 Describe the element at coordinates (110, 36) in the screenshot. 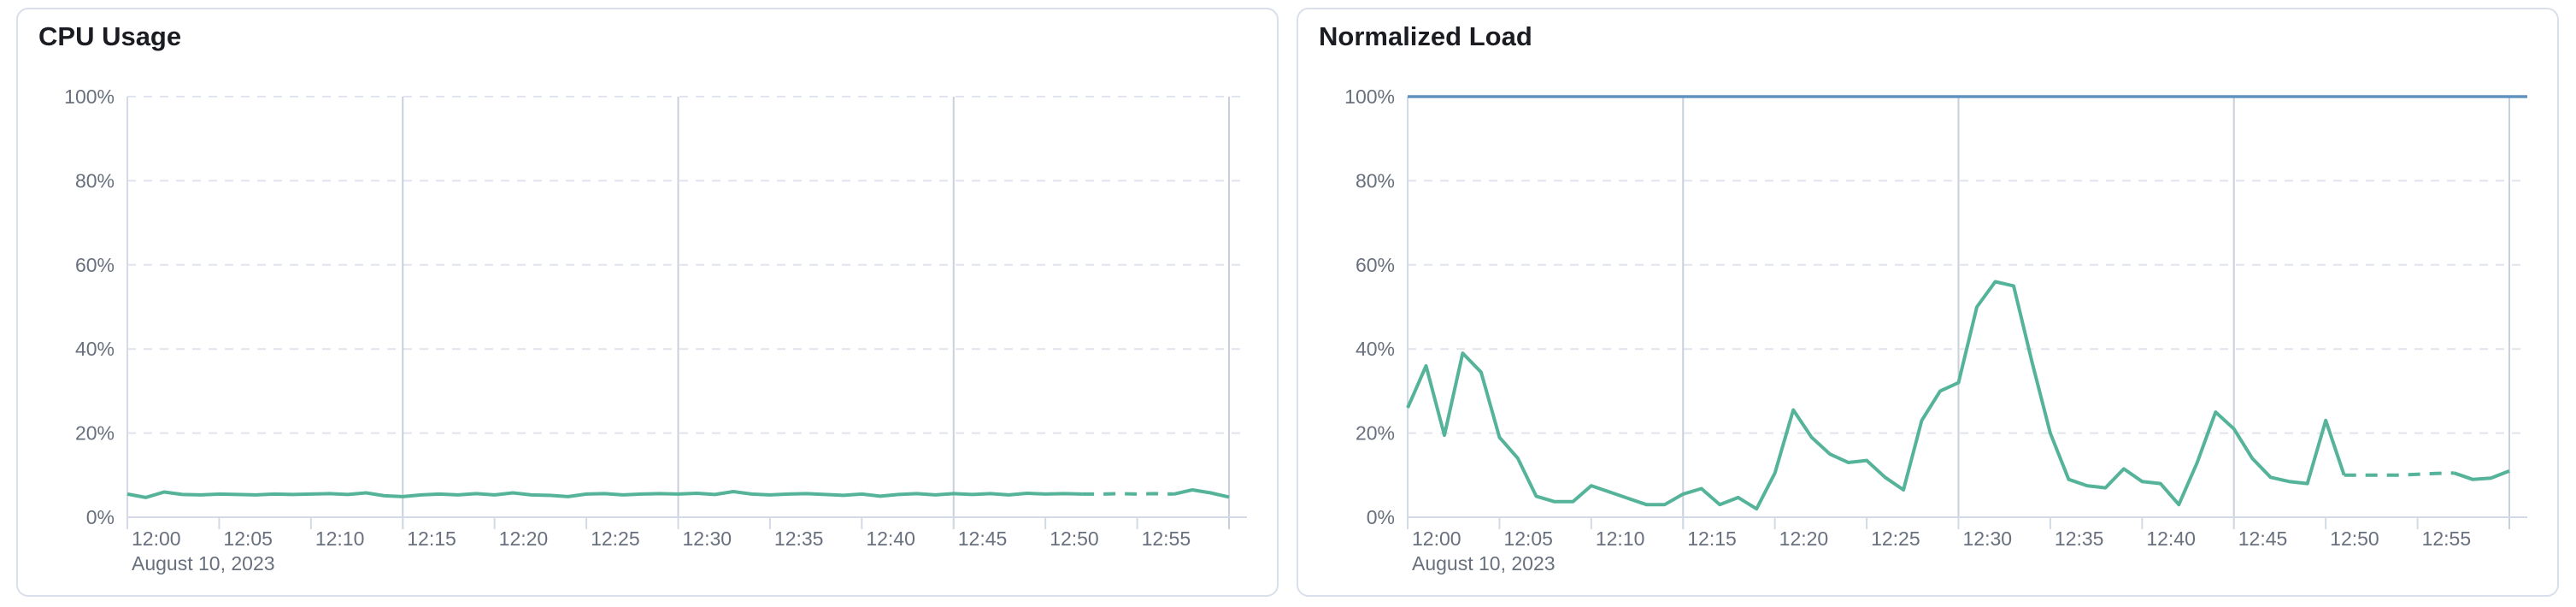

I see `cpu-usage-title: CPU Usage` at that location.